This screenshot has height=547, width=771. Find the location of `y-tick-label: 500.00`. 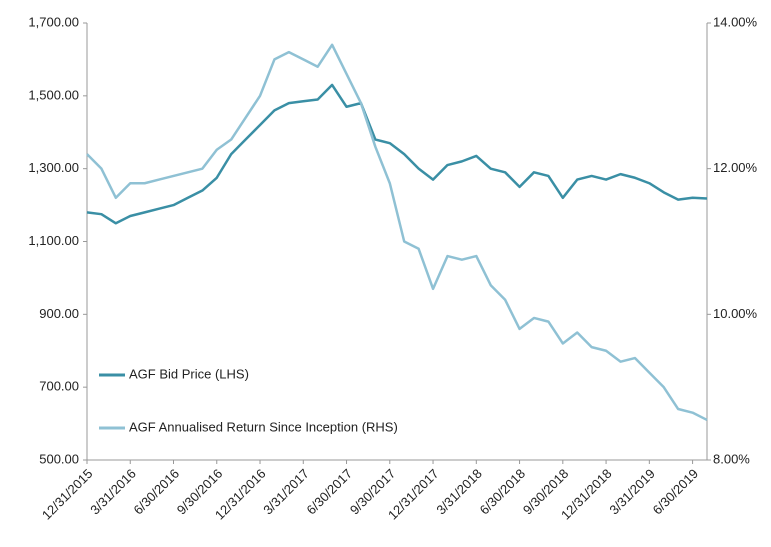

y-tick-label: 500.00 is located at coordinates (59, 458).